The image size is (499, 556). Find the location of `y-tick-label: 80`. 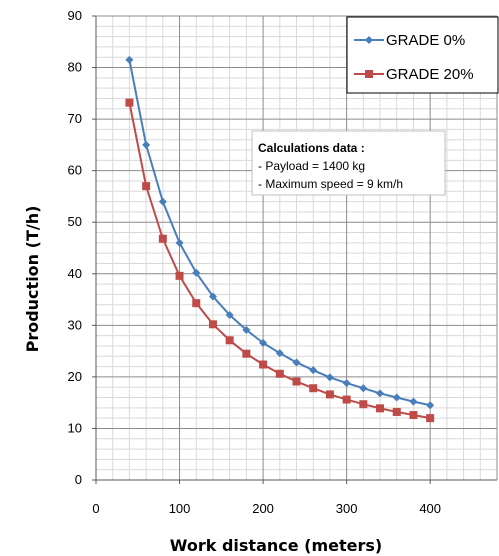

y-tick-label: 80 is located at coordinates (75, 67).